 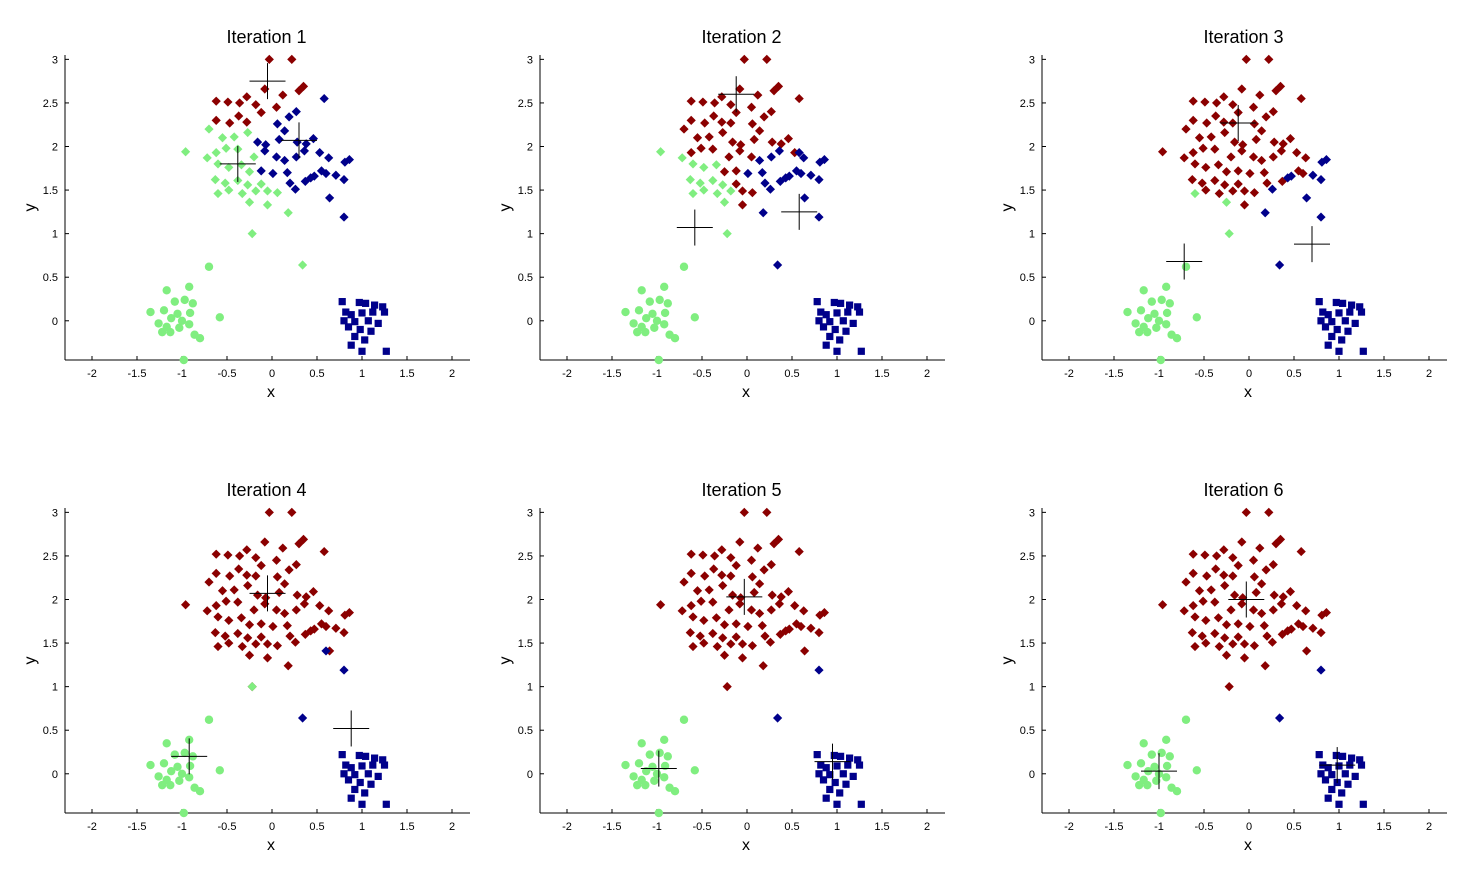 What do you see at coordinates (1204, 374) in the screenshot?
I see `x-tick-label: -0.5` at bounding box center [1204, 374].